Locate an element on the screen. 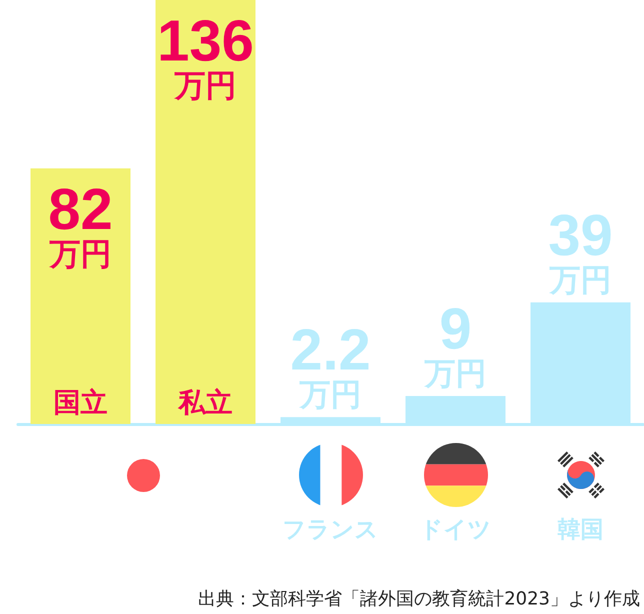 The image size is (644, 614). source-note: 出典：文部科学省「諸外国の教育統計2023」より作成 is located at coordinates (419, 599).